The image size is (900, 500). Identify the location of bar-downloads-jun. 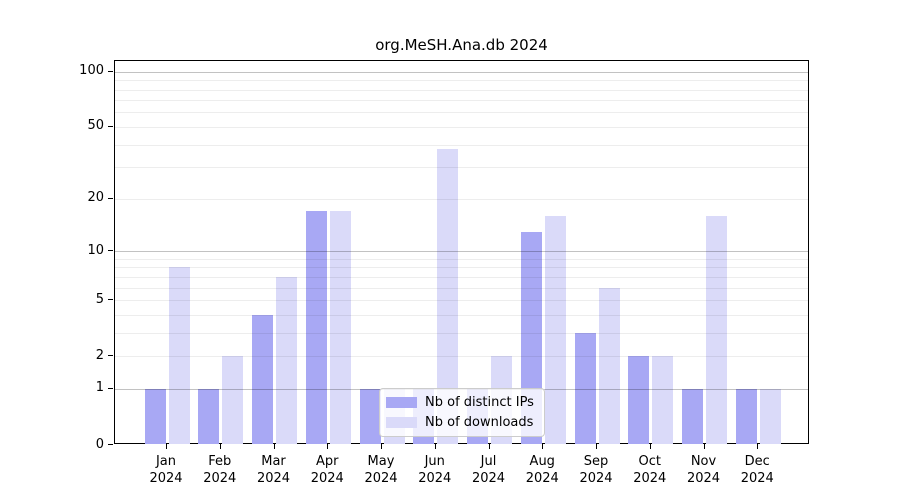
(448, 296).